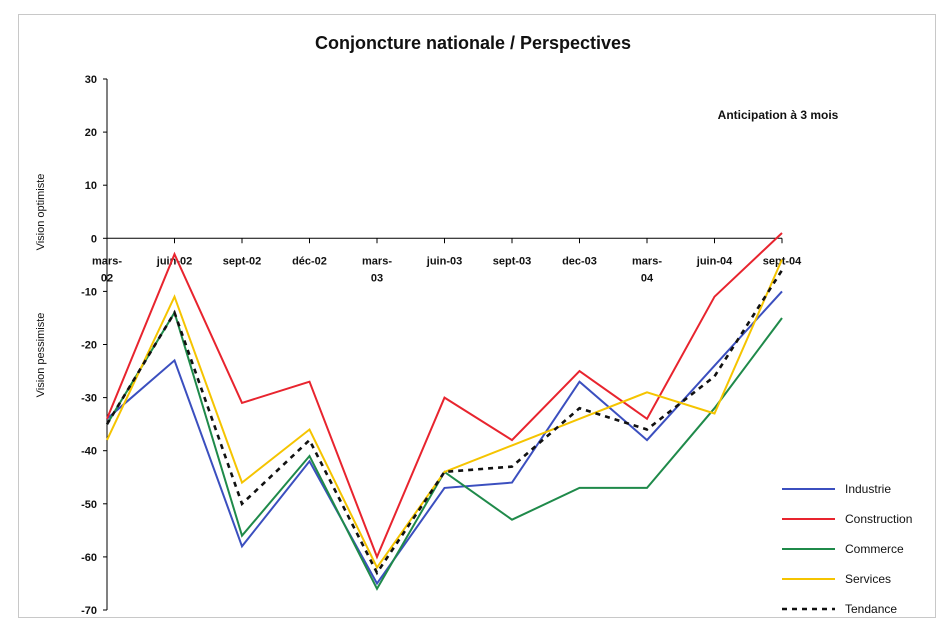  I want to click on y-tick-label: -30, so click(89, 399).